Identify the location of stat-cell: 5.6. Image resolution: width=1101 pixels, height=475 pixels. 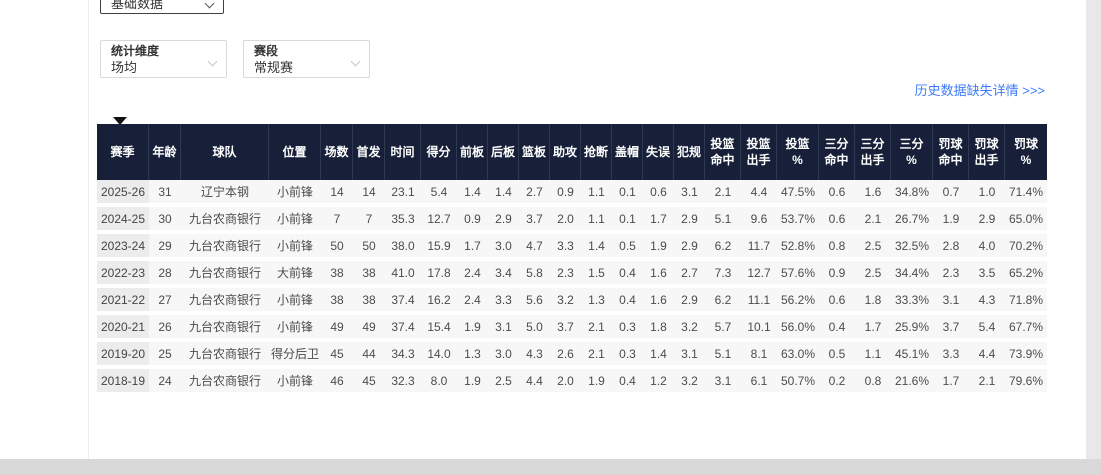
(534, 301).